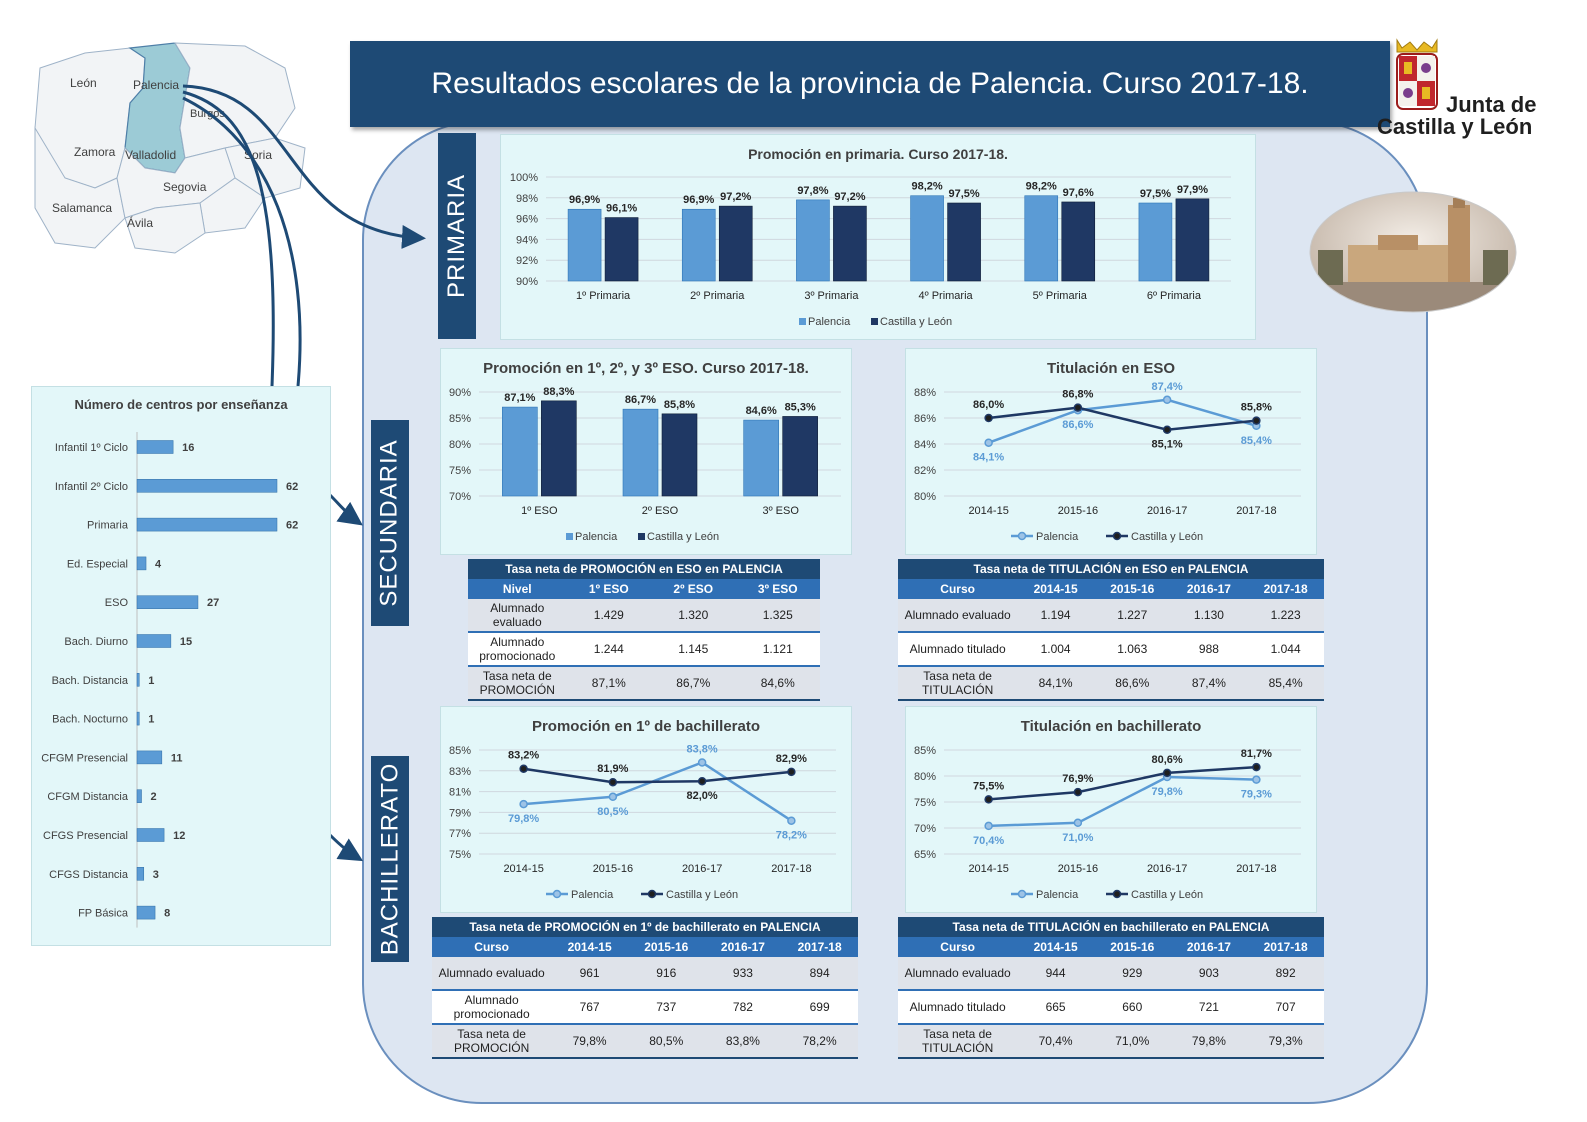 Image resolution: width=1587 pixels, height=1122 pixels. What do you see at coordinates (292, 487) in the screenshot?
I see `centros-value-label: 62` at bounding box center [292, 487].